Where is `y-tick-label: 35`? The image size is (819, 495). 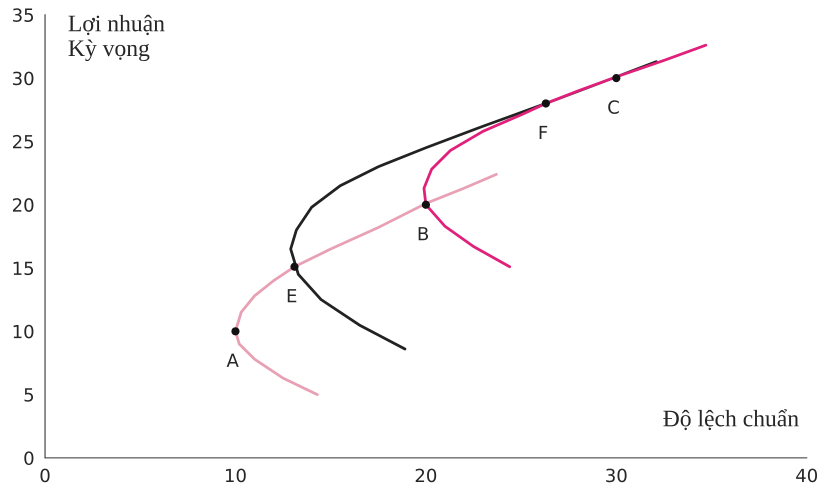
y-tick-label: 35 is located at coordinates (23, 15).